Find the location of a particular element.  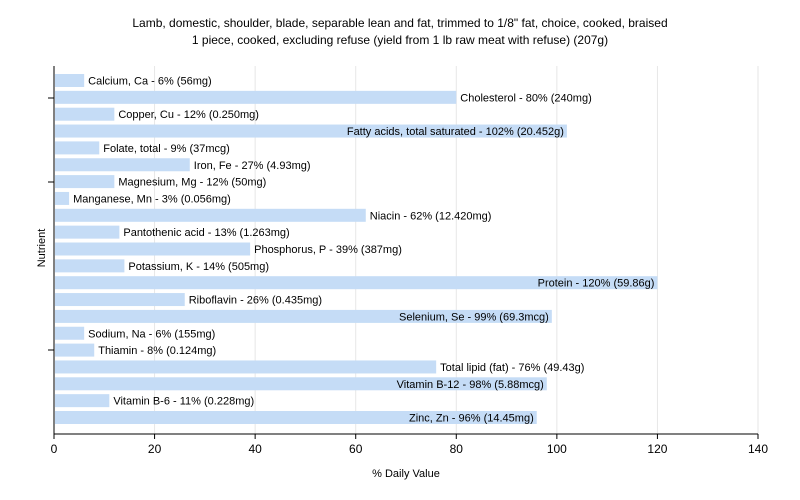

x-ticks-group: 0 20 40 60 80 100 120 140 is located at coordinates (409, 445).